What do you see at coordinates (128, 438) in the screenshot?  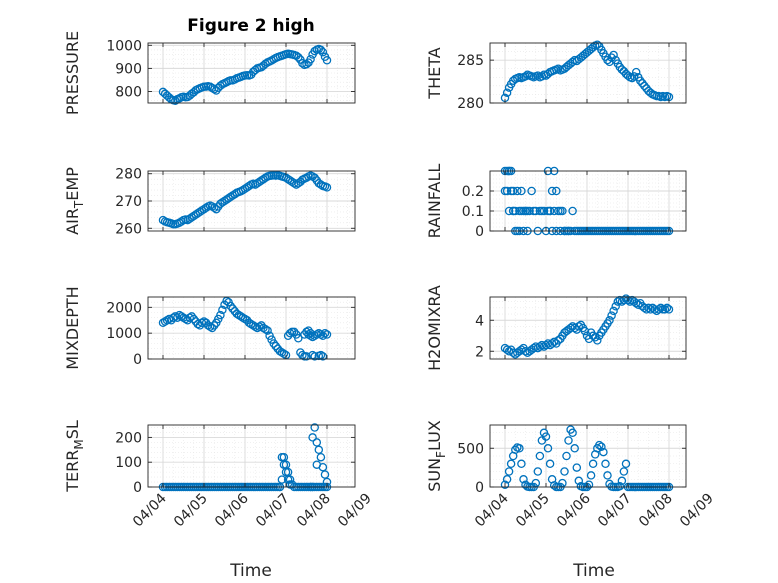 I see `y-tick-label: 200` at bounding box center [128, 438].